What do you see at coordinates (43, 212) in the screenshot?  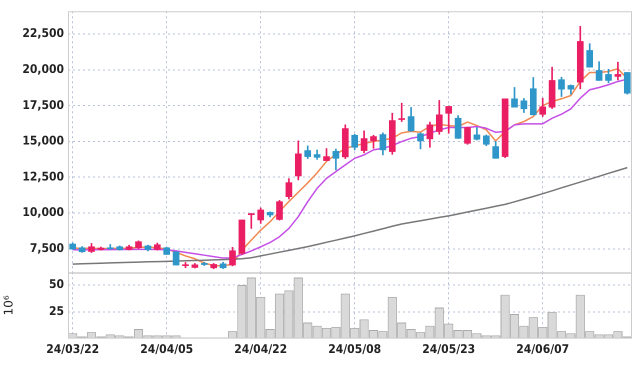 I see `y-tick-label: 10,000` at bounding box center [43, 212].